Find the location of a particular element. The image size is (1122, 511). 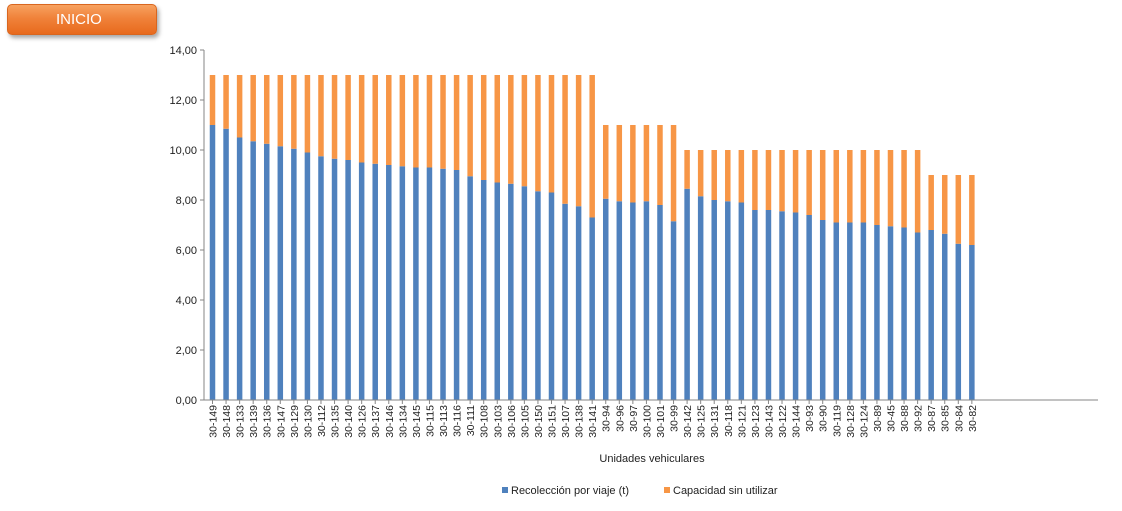

x-tick-label: 30-107 is located at coordinates (566, 421).